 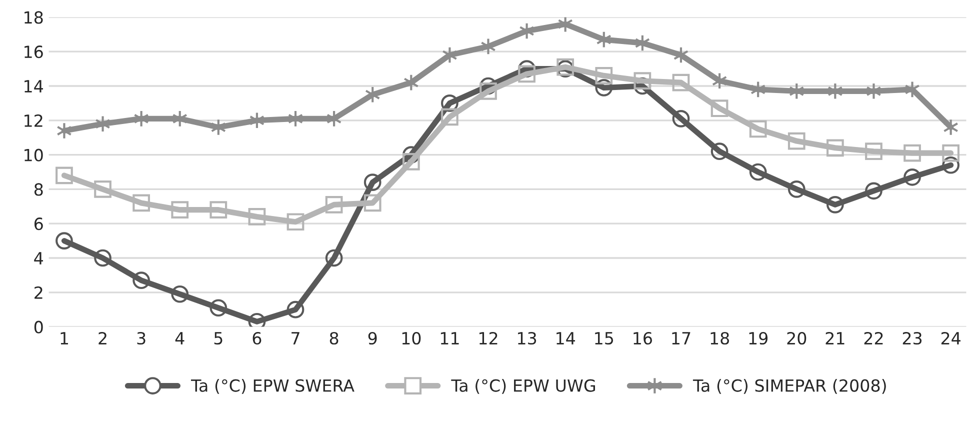 I want to click on y-tick-label: 4, so click(x=39, y=258).